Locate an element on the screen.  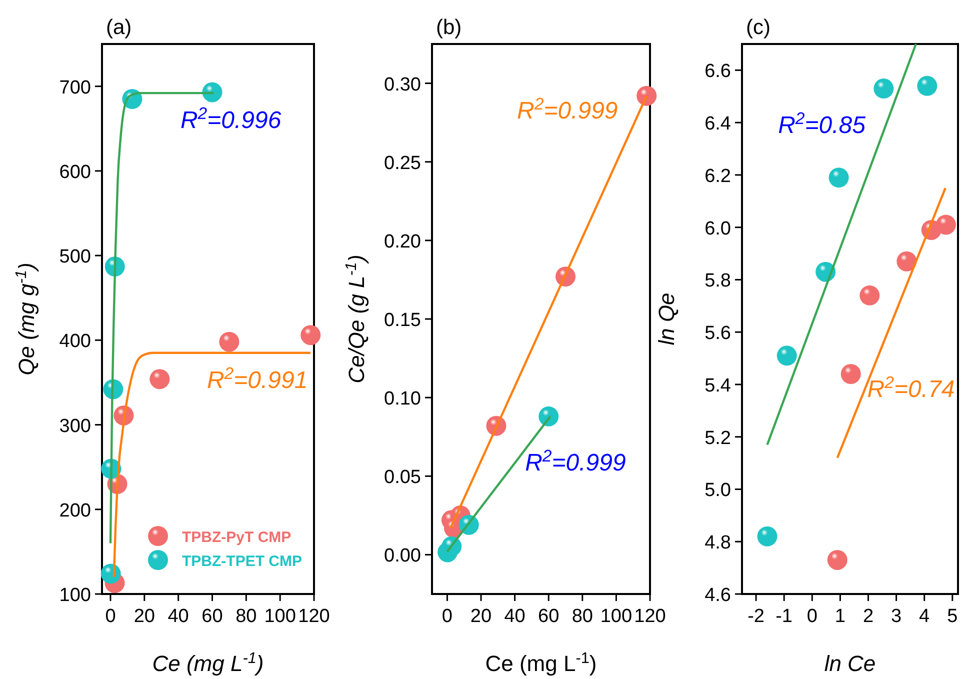
x-tick-label: 1 is located at coordinates (840, 616).